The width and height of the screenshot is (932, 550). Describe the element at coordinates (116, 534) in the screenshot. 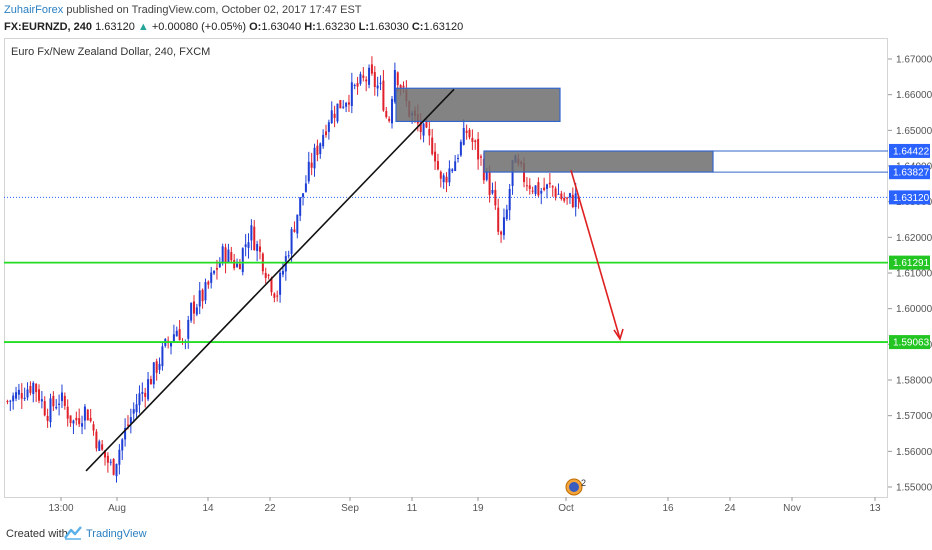

I see `tradingview-brand: TradingView` at that location.